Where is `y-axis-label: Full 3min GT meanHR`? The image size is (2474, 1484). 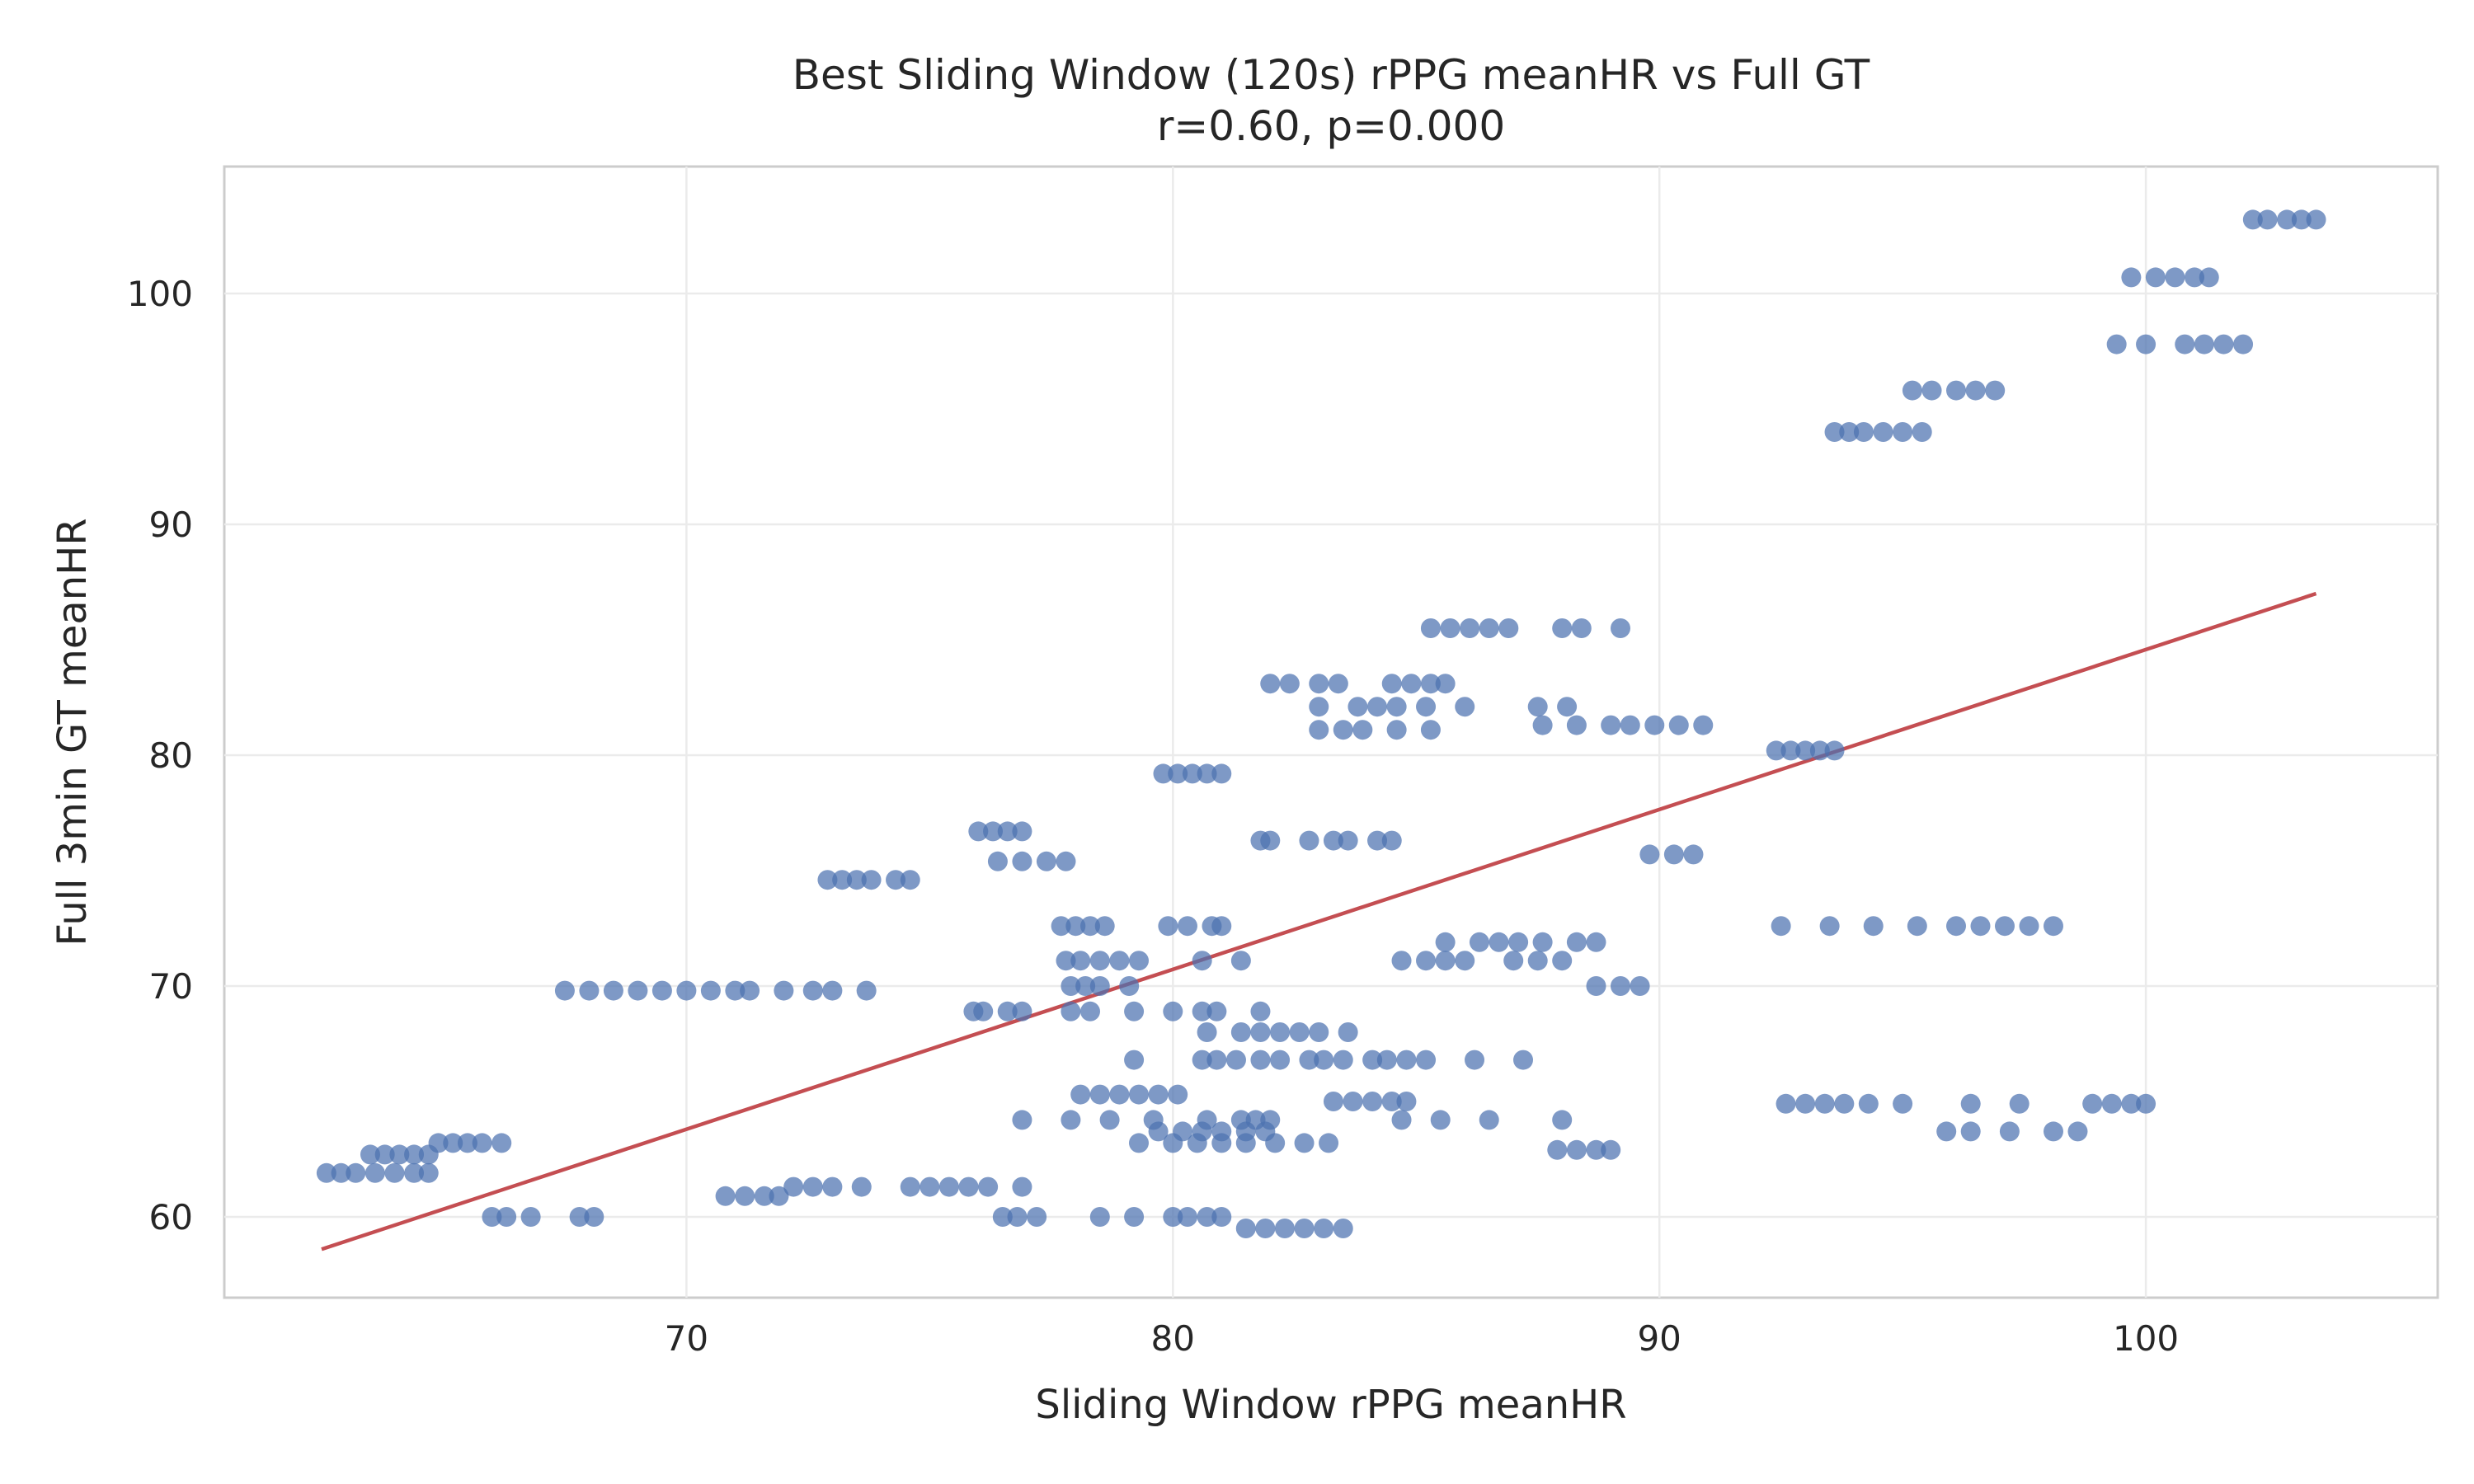
y-axis-label: Full 3min GT meanHR is located at coordinates (72, 732).